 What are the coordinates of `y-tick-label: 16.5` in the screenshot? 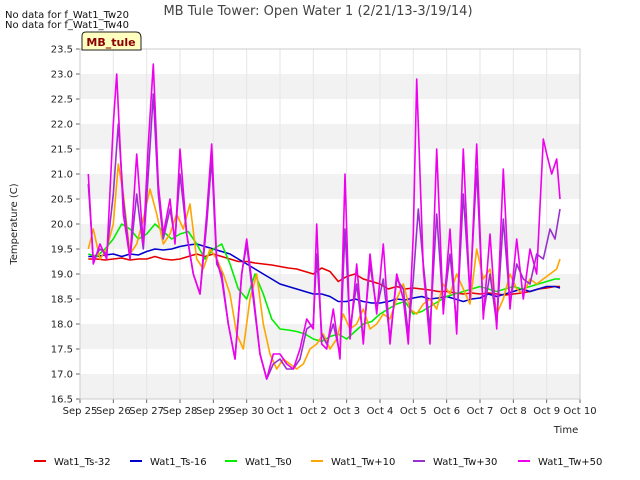 It's located at (62, 400).